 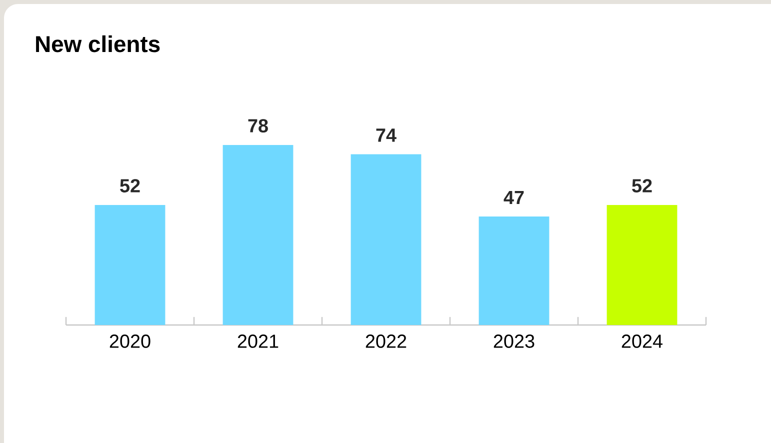 I want to click on x-tick-label: 2024, so click(x=642, y=341).